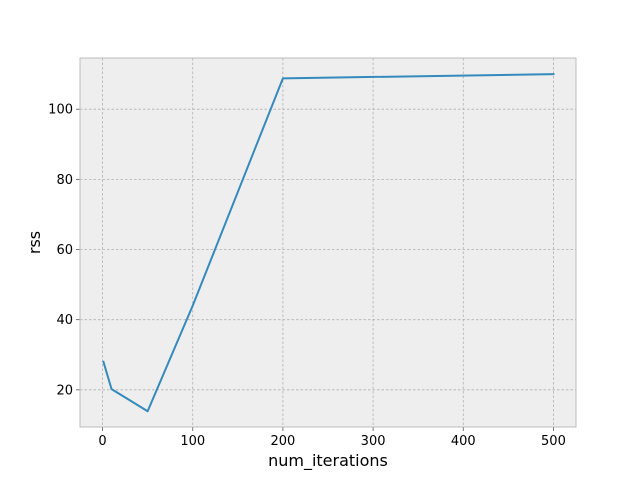  Describe the element at coordinates (463, 441) in the screenshot. I see `x-tick-label: 400` at that location.